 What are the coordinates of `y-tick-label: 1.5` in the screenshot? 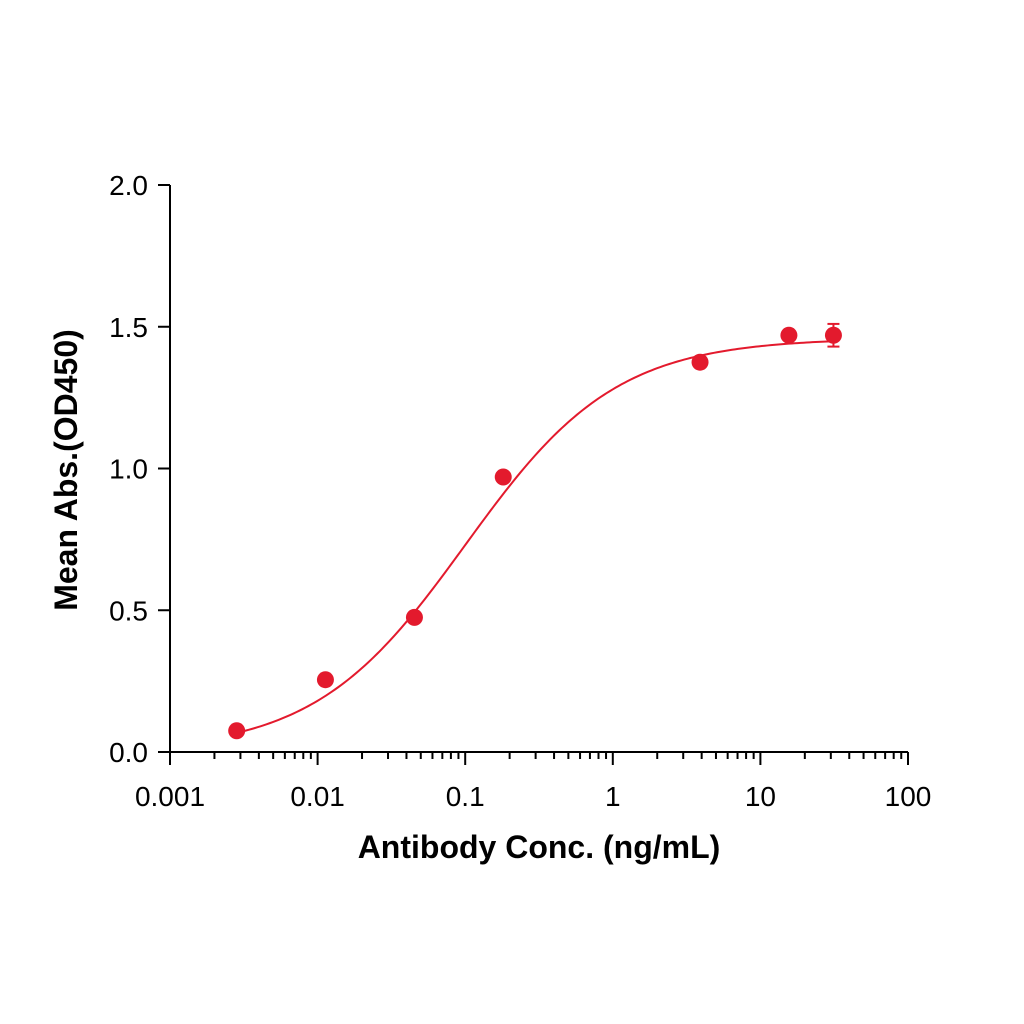 It's located at (128, 327).